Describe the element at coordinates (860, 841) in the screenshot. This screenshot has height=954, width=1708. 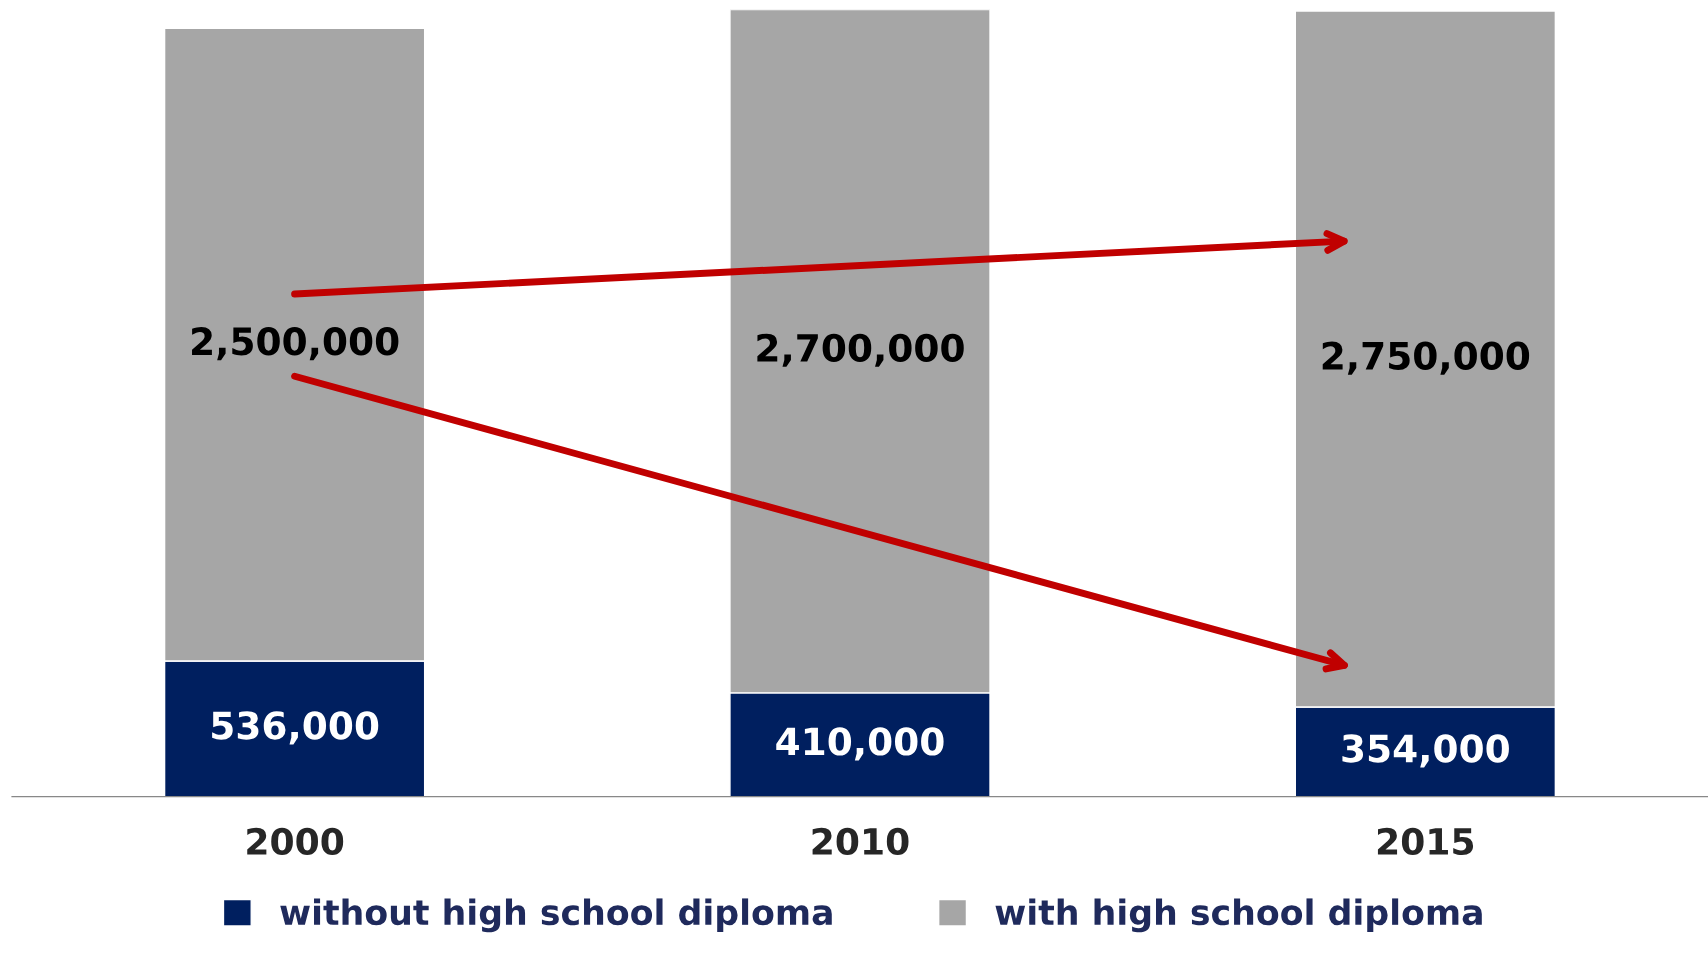
I see `x-tick-label: 2010` at that location.